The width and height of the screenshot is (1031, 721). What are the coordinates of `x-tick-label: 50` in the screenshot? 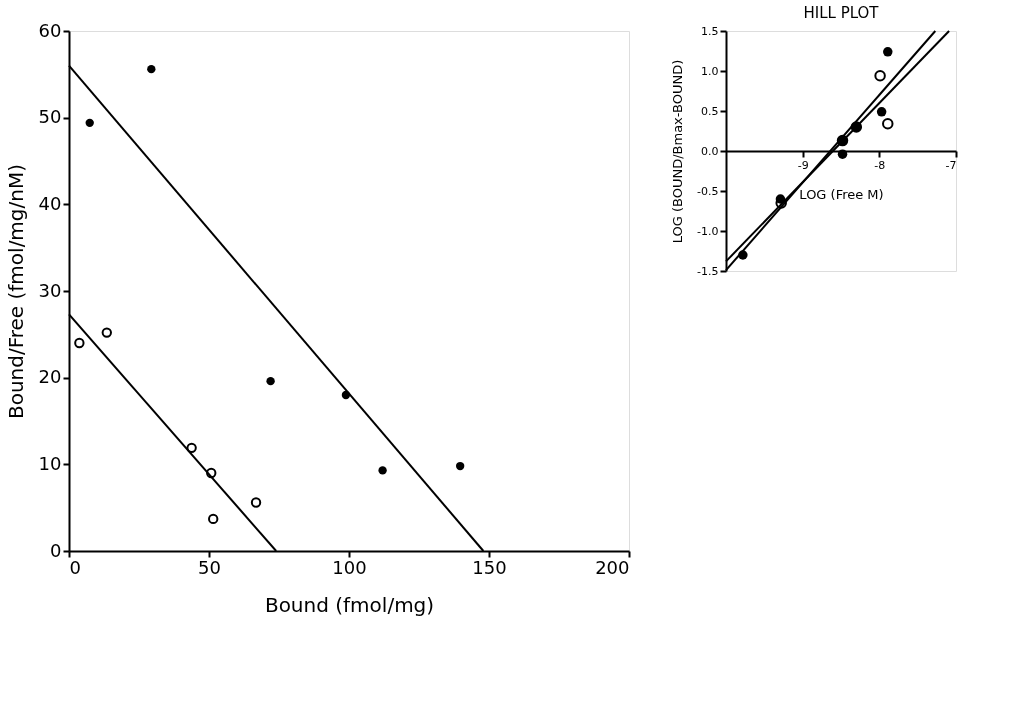 It's located at (209, 567).